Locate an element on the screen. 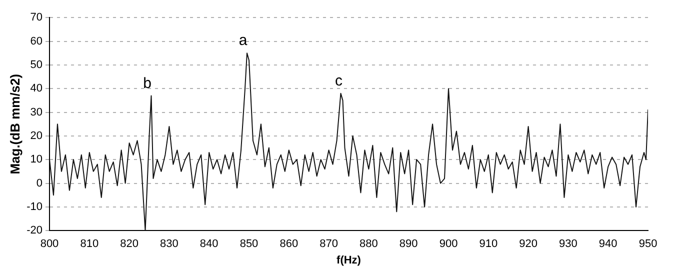 The image size is (698, 277). y-tick-label: 30 is located at coordinates (36, 112).